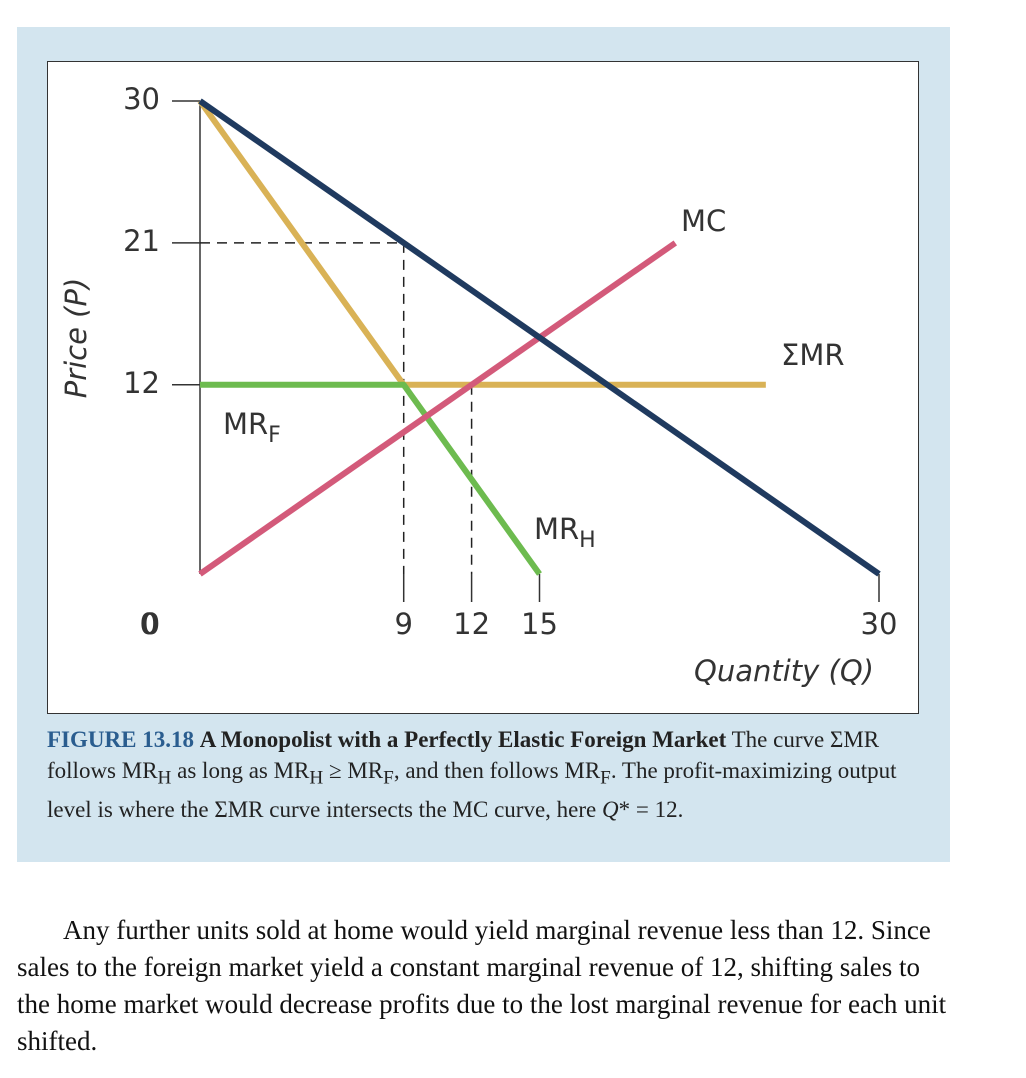  What do you see at coordinates (651, 809) in the screenshot?
I see `caption-text: * = 12.` at bounding box center [651, 809].